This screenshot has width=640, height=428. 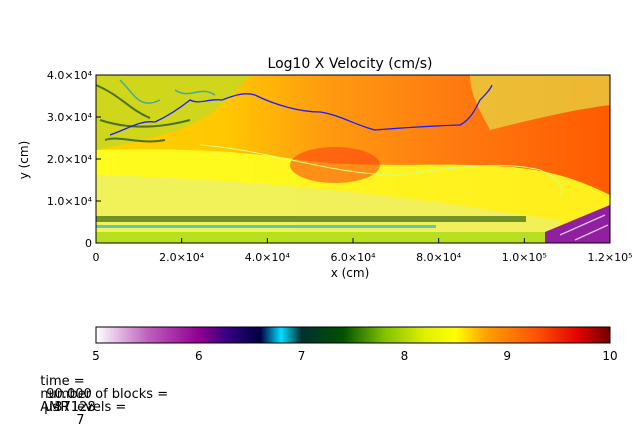 What do you see at coordinates (353, 335) in the screenshot?
I see `colorbar` at bounding box center [353, 335].